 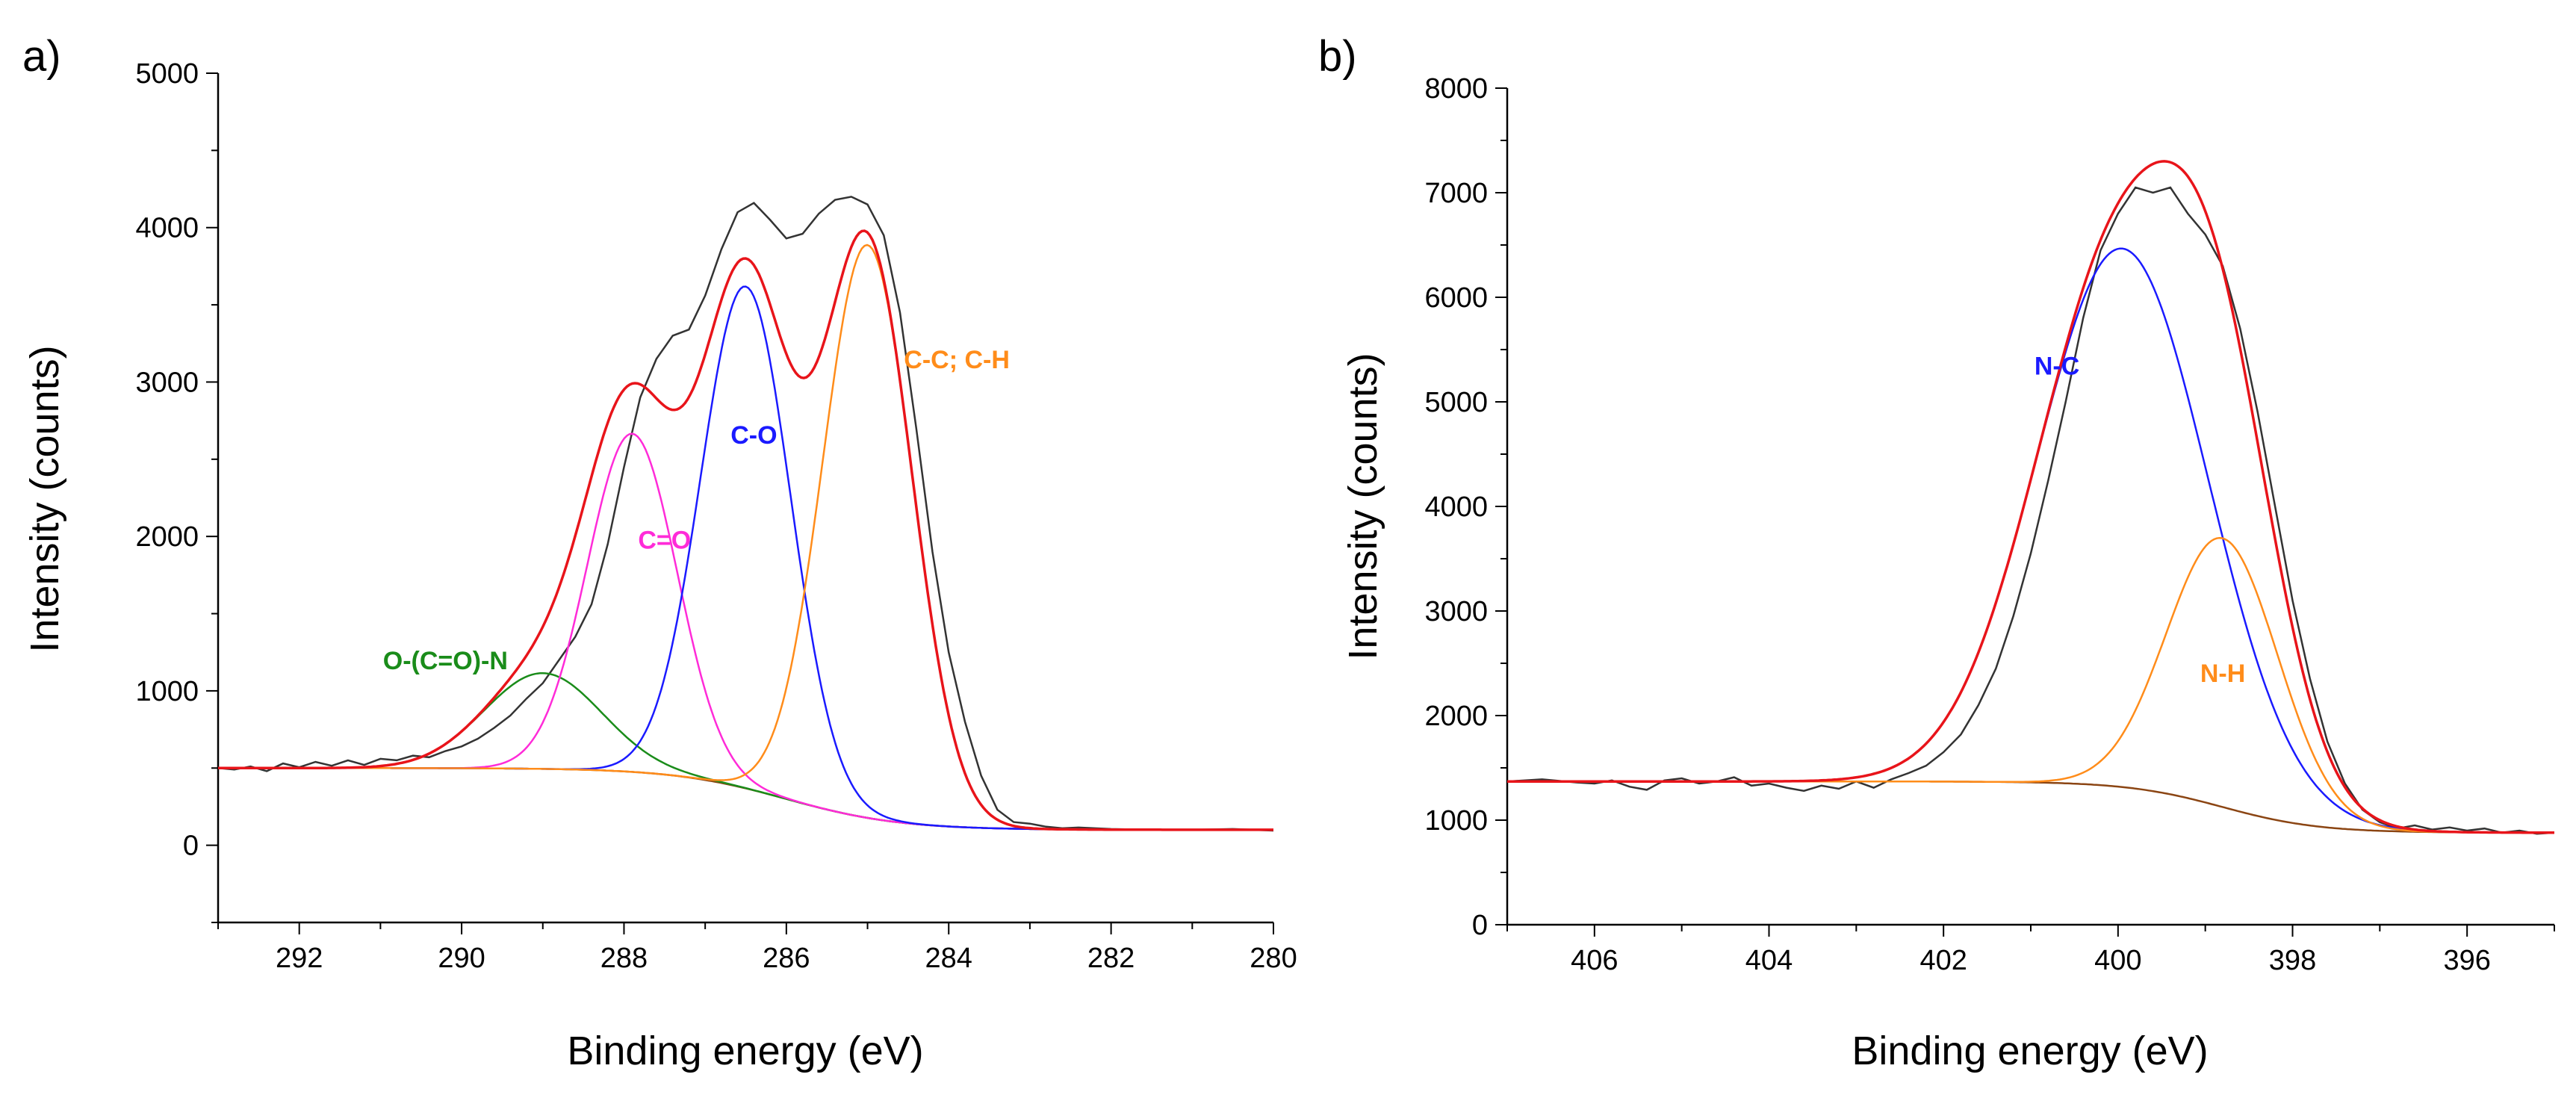 What do you see at coordinates (1111, 958) in the screenshot?
I see `x-tick-label: 282` at bounding box center [1111, 958].